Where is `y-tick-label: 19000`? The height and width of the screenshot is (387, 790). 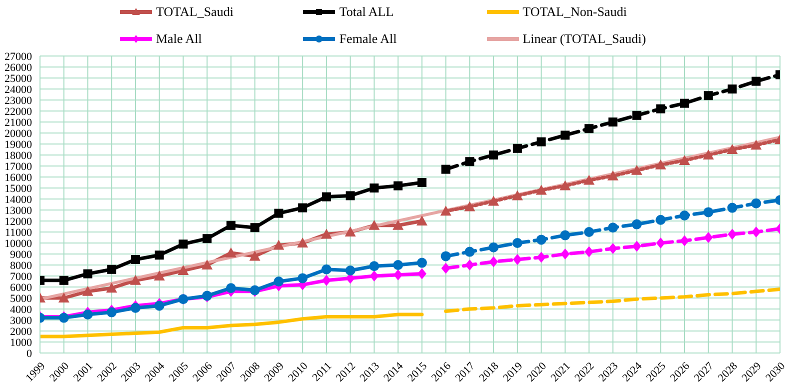
y-tick-label: 19000 is located at coordinates (18, 144).